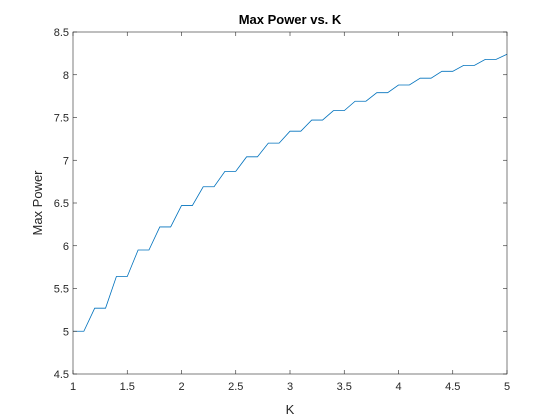 This screenshot has height=420, width=560. Describe the element at coordinates (235, 387) in the screenshot. I see `x-tick-label: 2.5` at that location.